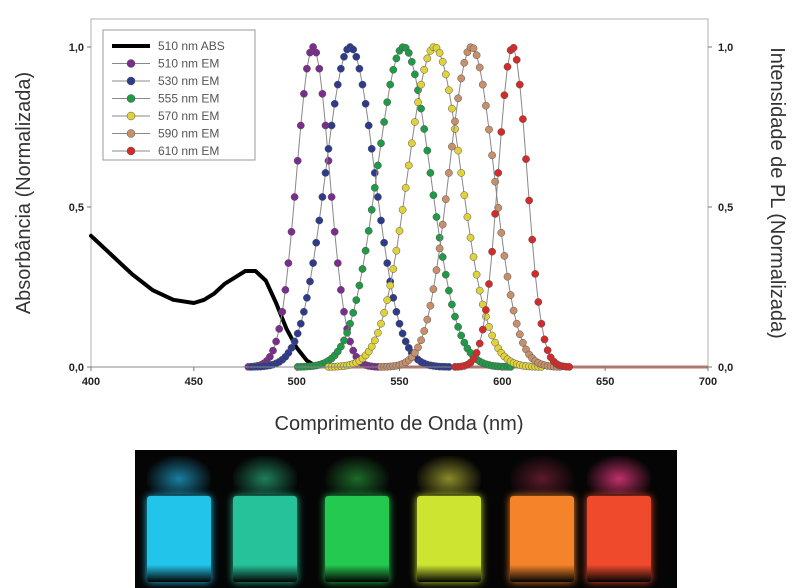  What do you see at coordinates (188, 81) in the screenshot?
I see `legend-label: 530 nm EM` at bounding box center [188, 81].